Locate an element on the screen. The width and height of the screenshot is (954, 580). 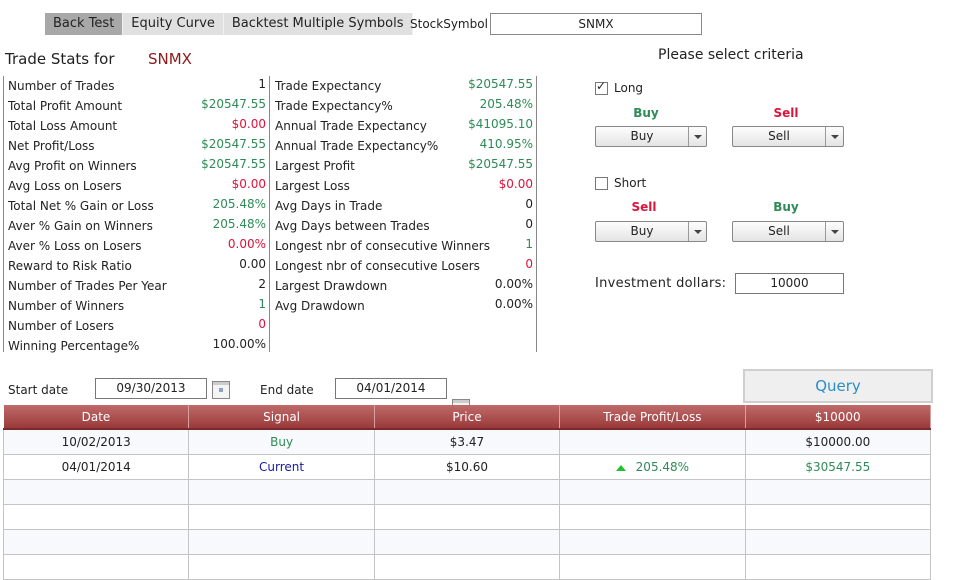
table-row-empty is located at coordinates (467, 492).